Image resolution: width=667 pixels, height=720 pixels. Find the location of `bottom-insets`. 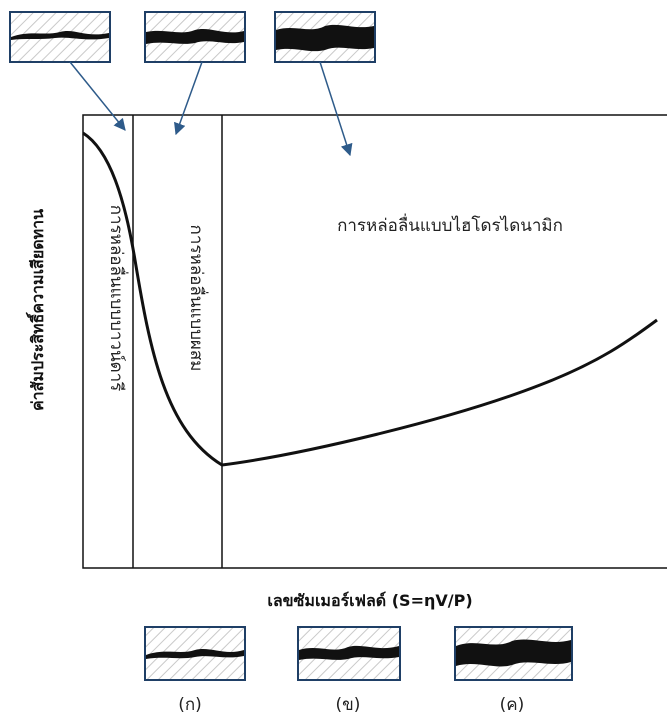

bottom-insets is located at coordinates (358, 653).